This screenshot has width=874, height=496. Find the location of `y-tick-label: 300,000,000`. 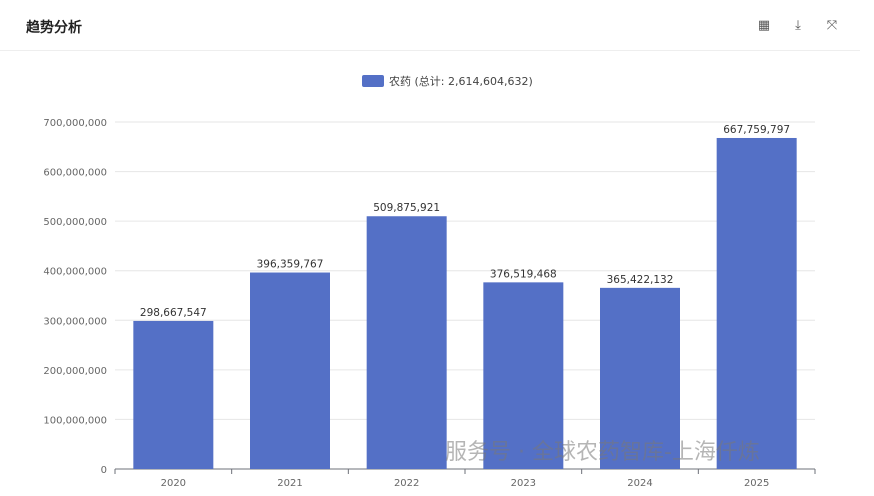

y-tick-label: 300,000,000 is located at coordinates (75, 321).